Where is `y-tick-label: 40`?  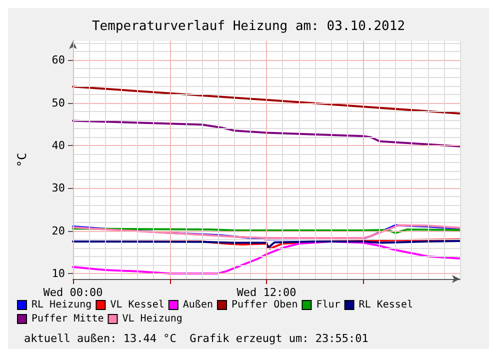
y-tick-label: 40 is located at coordinates (58, 145).